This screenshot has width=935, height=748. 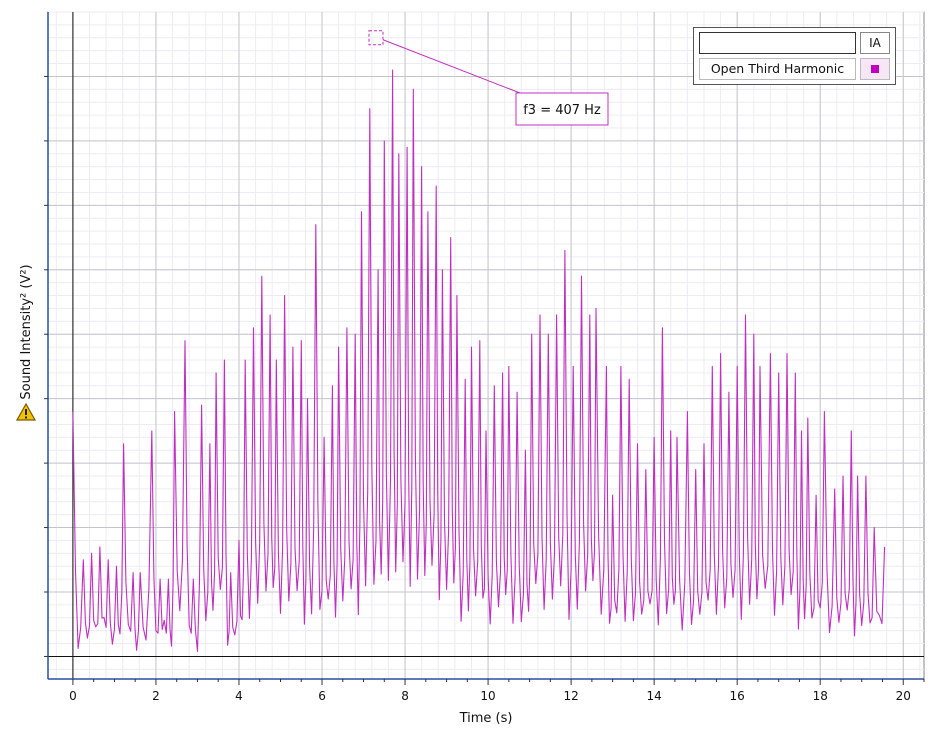 What do you see at coordinates (486, 718) in the screenshot?
I see `x-axis-title: Time (s)` at bounding box center [486, 718].